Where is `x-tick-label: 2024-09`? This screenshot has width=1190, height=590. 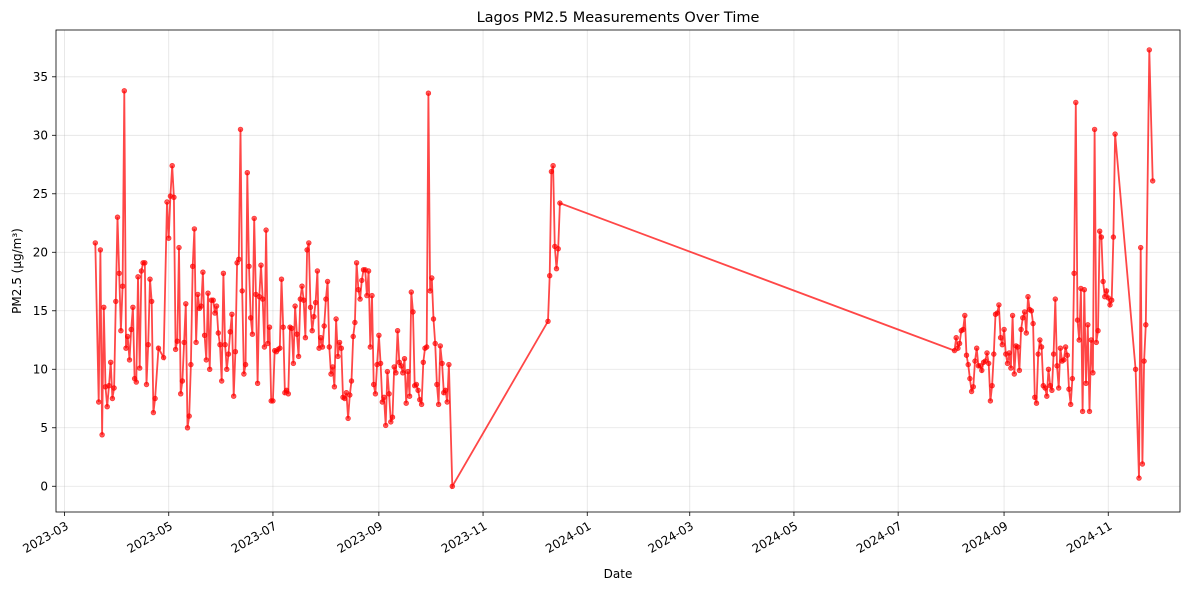
x-tick-label: 2024-09 is located at coordinates (985, 537).